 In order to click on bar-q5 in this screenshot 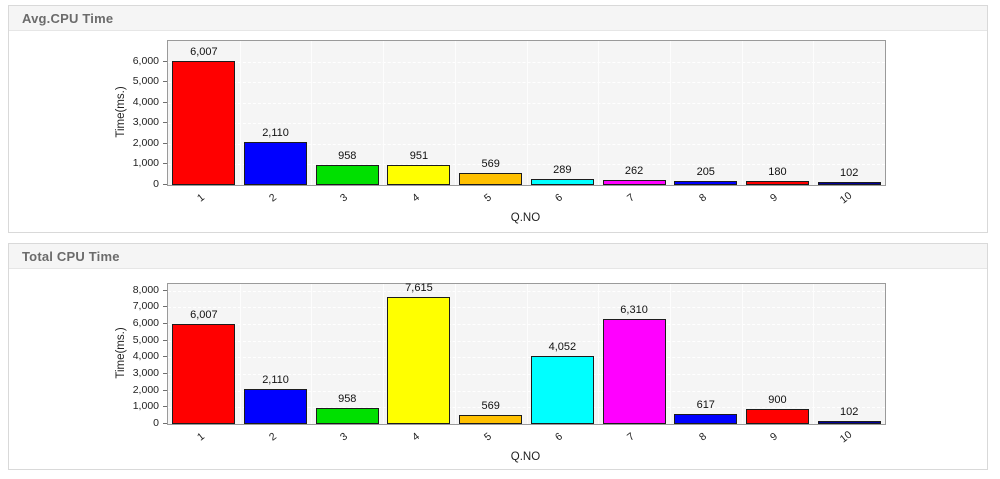, I will do `click(491, 179)`.